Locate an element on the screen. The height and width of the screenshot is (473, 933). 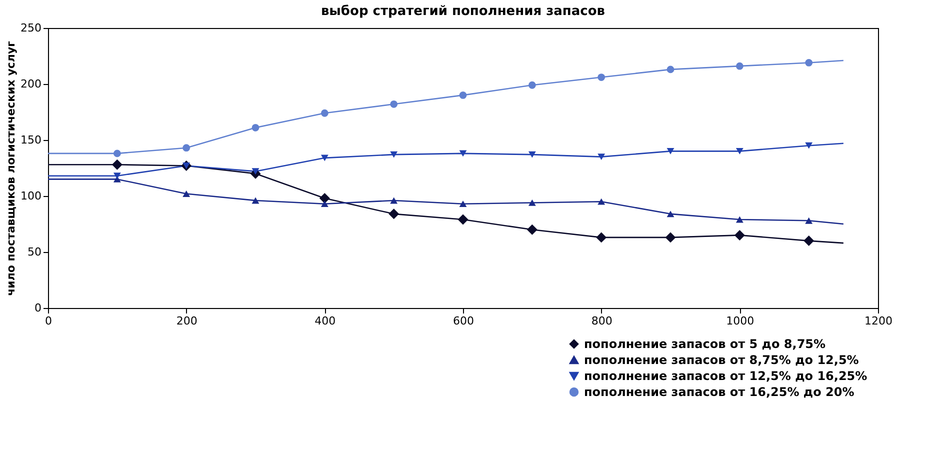
y-tick-label: 0 is located at coordinates (38, 308).